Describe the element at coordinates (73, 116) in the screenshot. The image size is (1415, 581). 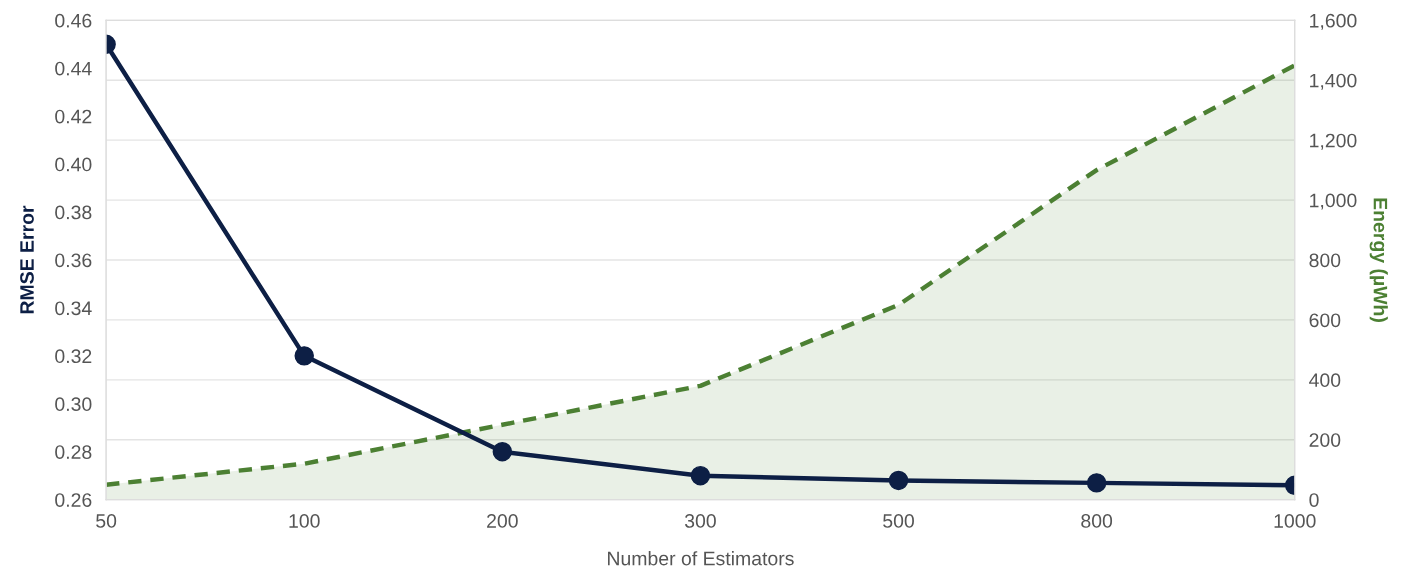
I see `y-tick-label: 0.42` at that location.